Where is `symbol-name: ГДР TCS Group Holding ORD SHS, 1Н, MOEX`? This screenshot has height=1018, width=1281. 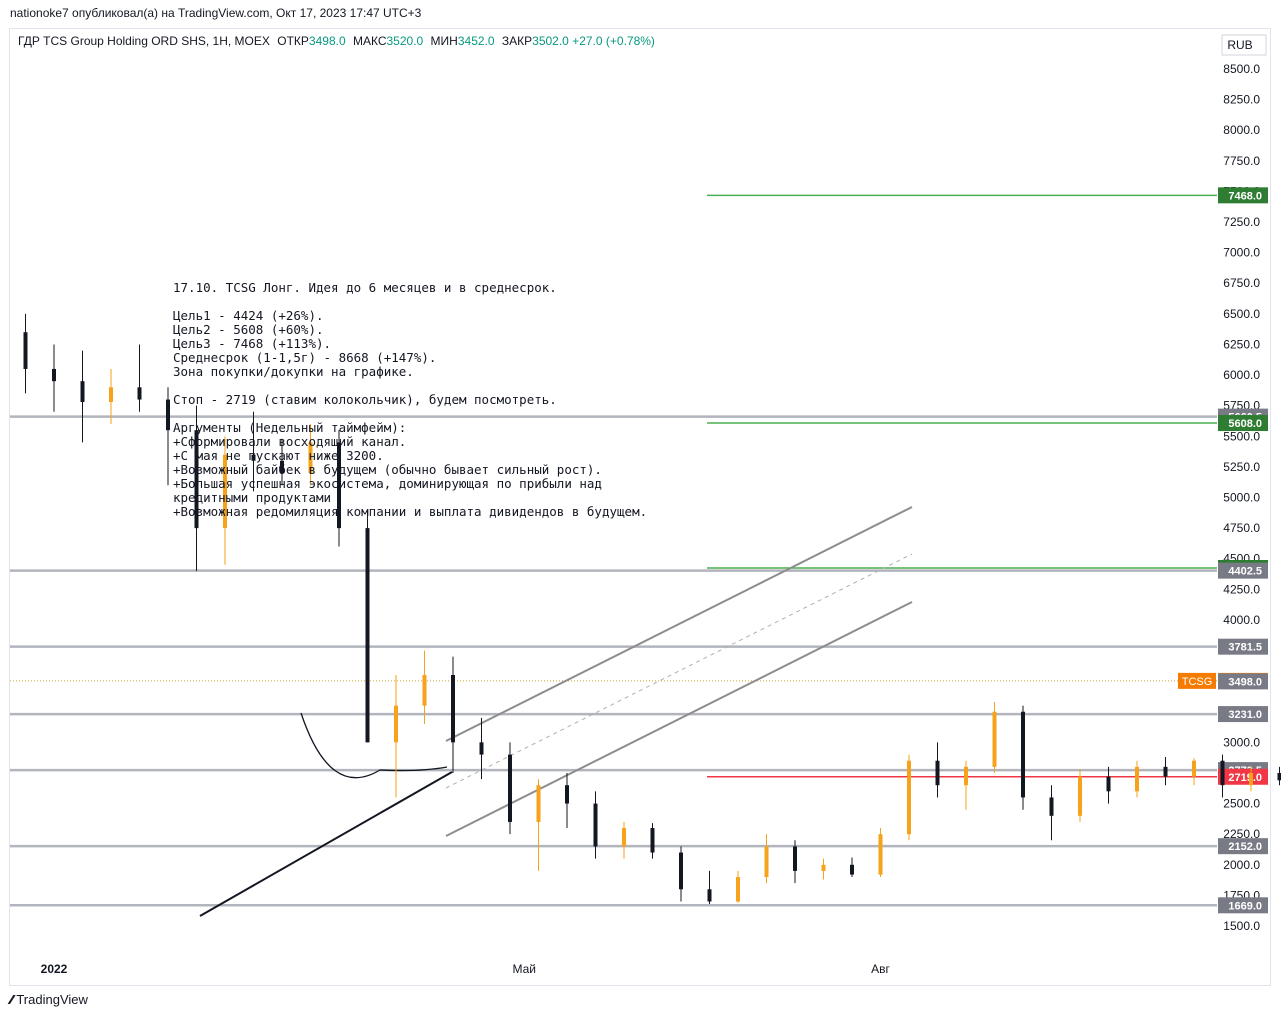 symbol-name: ГДР TCS Group Holding ORD SHS, 1Н, MOEX is located at coordinates (144, 41).